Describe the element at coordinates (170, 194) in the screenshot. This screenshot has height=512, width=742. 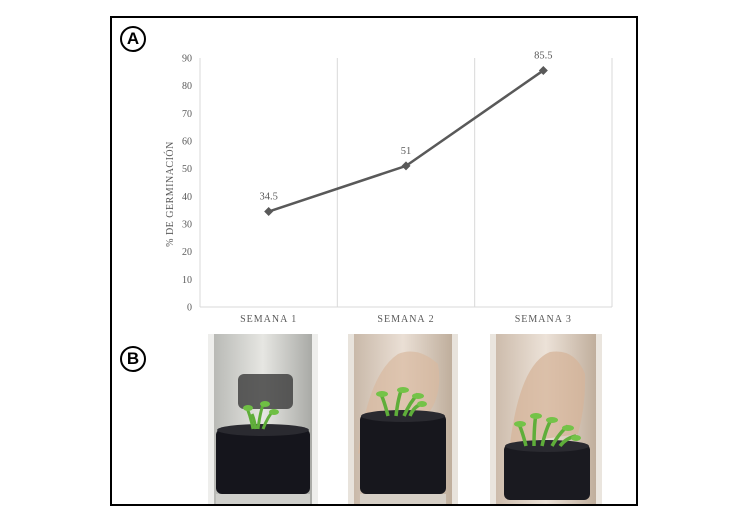
I see `y-axis-label: % DE GERMINACIÓN` at that location.